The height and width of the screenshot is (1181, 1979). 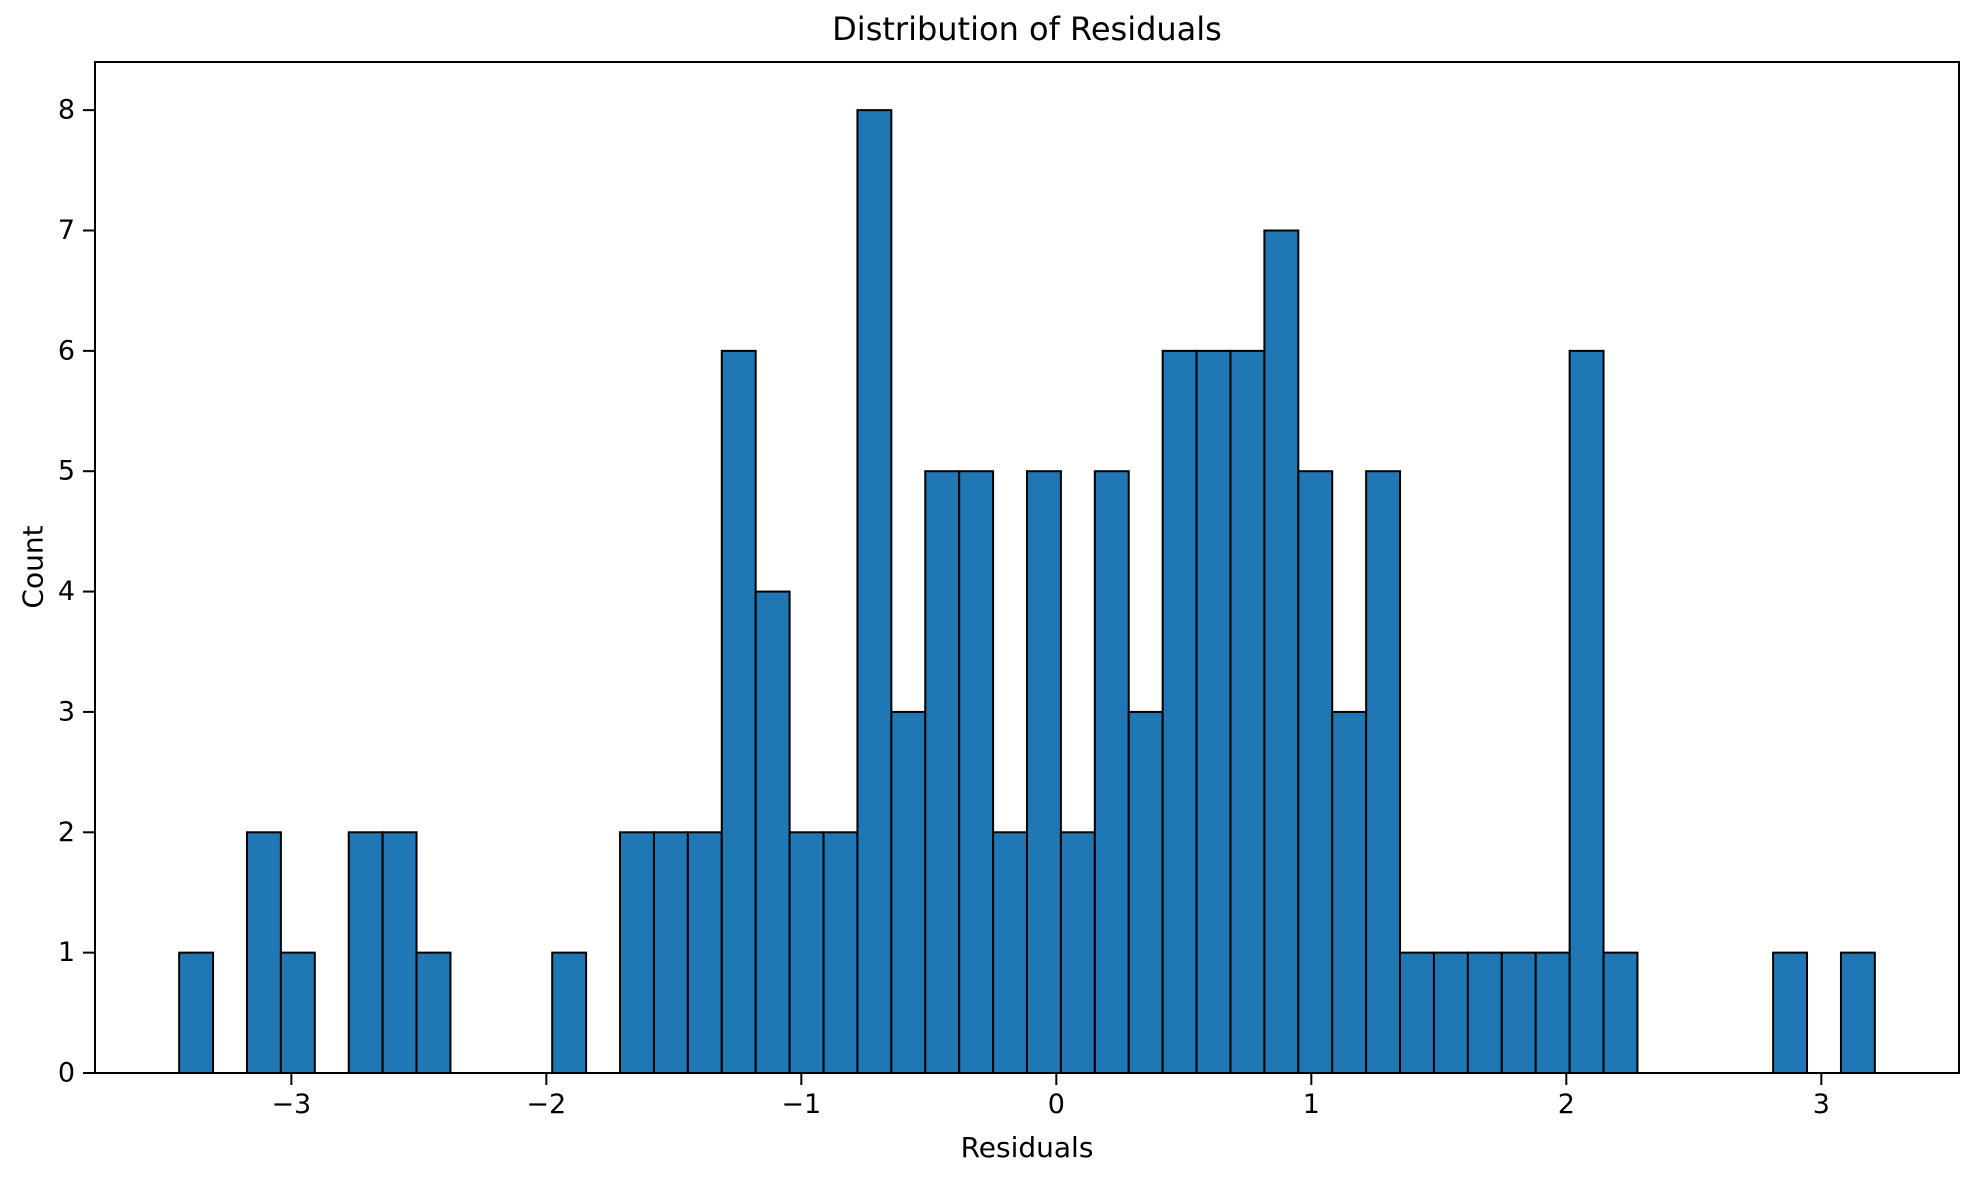 What do you see at coordinates (66, 230) in the screenshot?
I see `y-tick-label: 7` at bounding box center [66, 230].